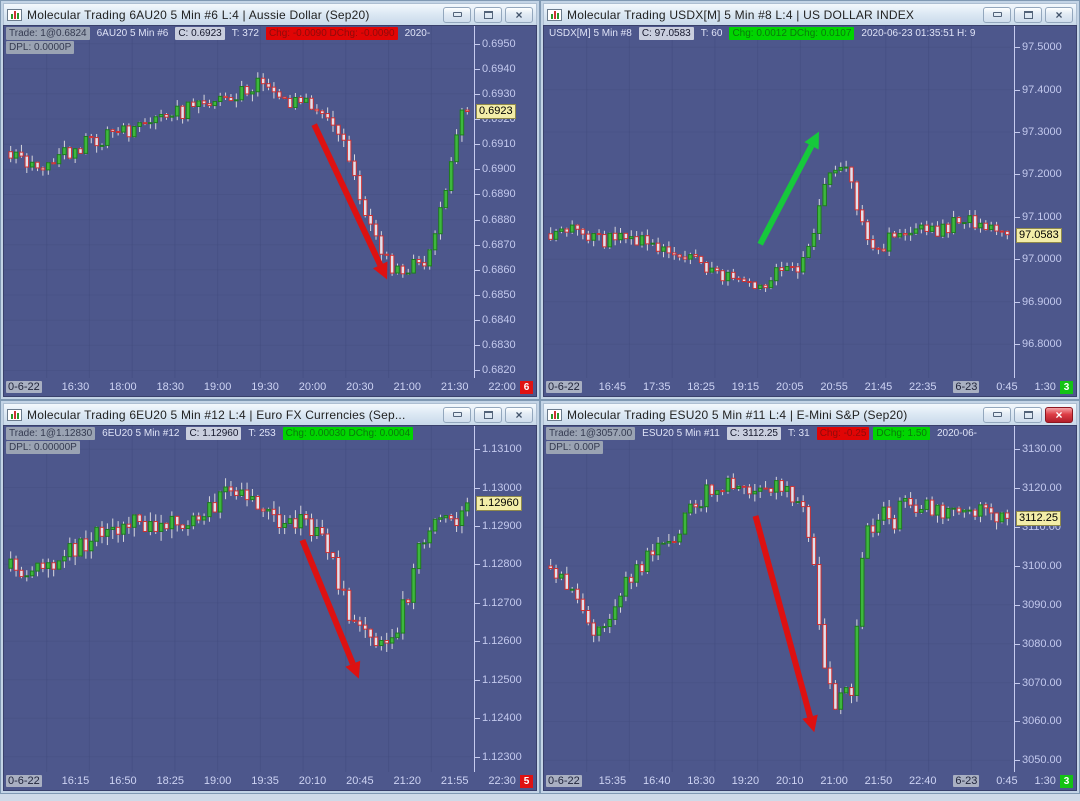 The height and width of the screenshot is (801, 1080). What do you see at coordinates (239, 447) in the screenshot?
I see `info-line-2: DPL: 0.00000P` at bounding box center [239, 447].